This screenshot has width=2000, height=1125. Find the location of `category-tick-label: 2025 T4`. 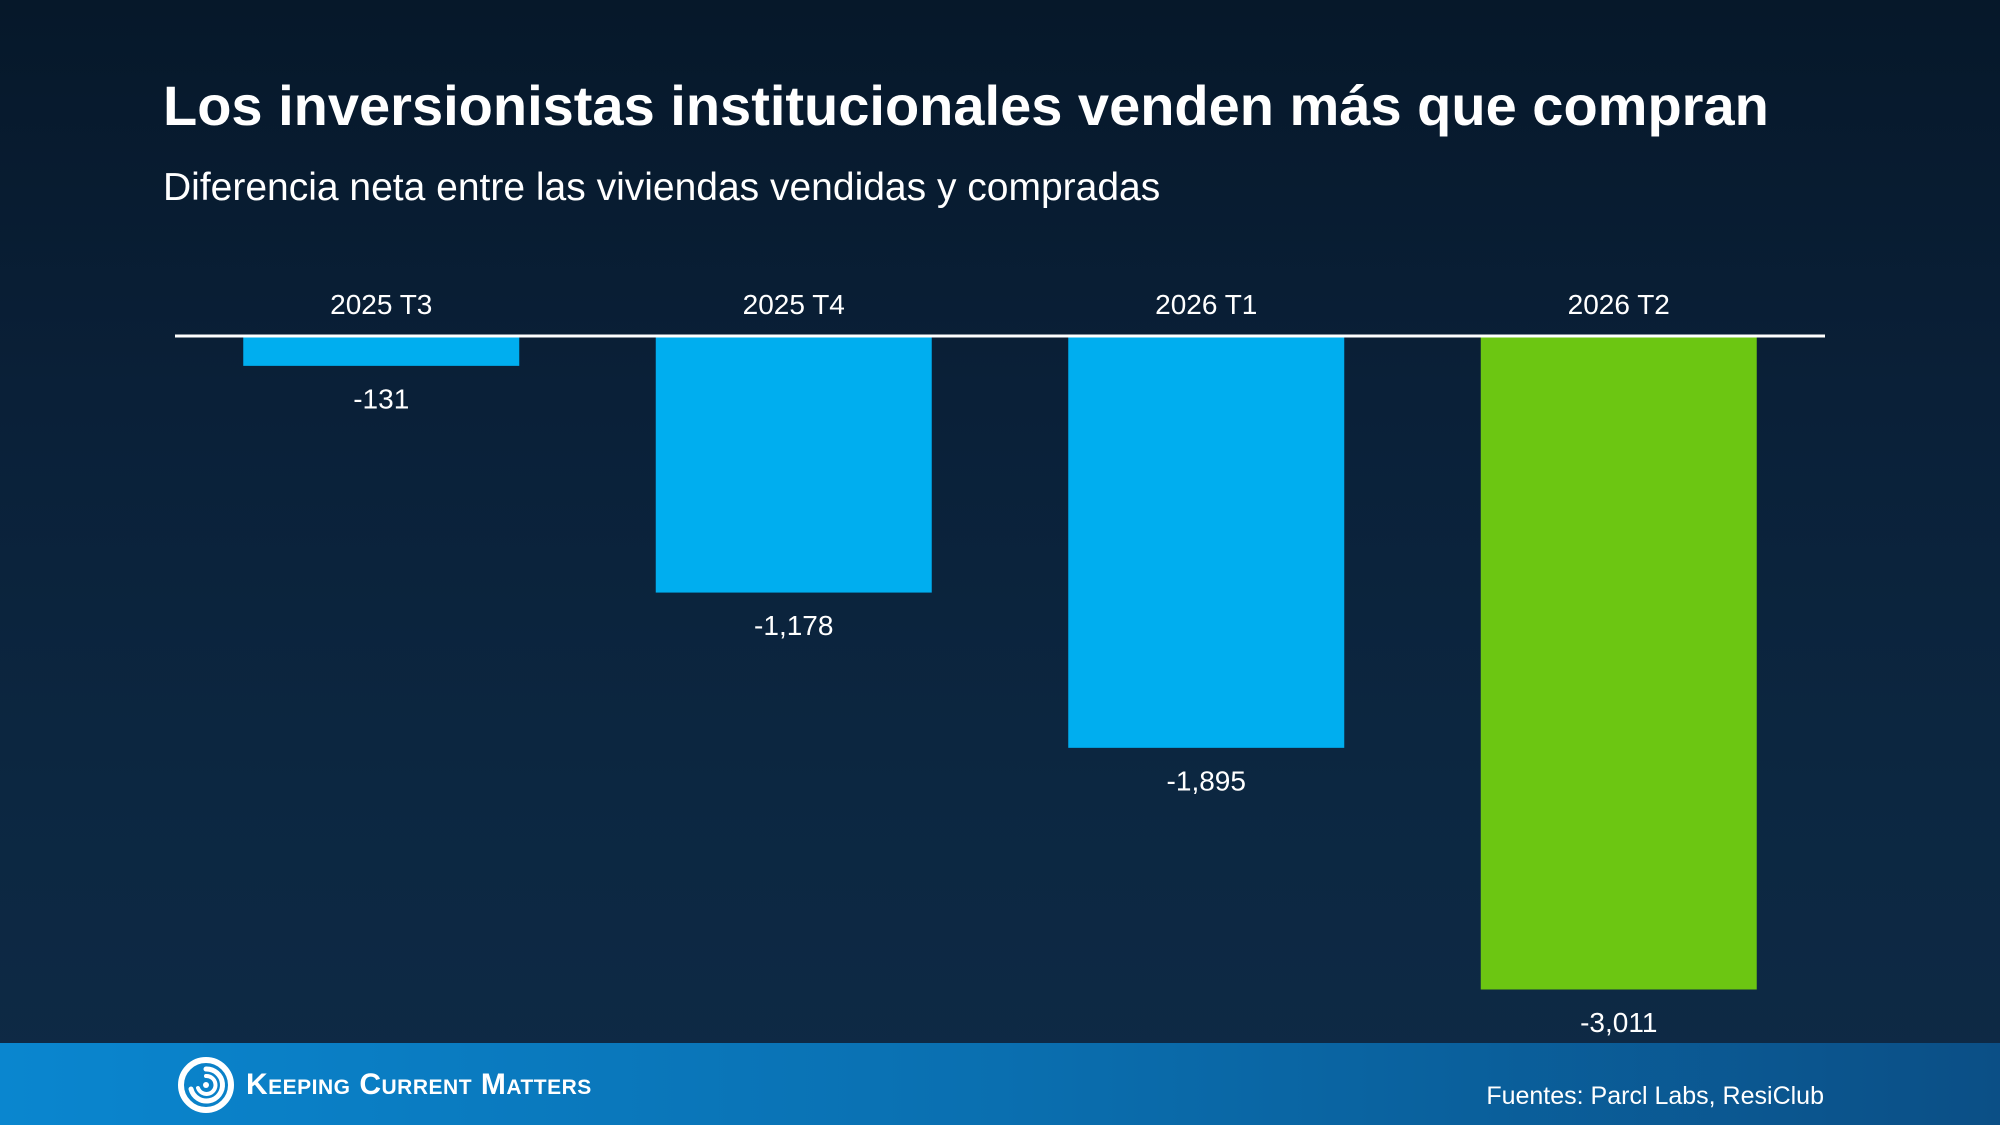

category-tick-label: 2025 T4 is located at coordinates (794, 304).